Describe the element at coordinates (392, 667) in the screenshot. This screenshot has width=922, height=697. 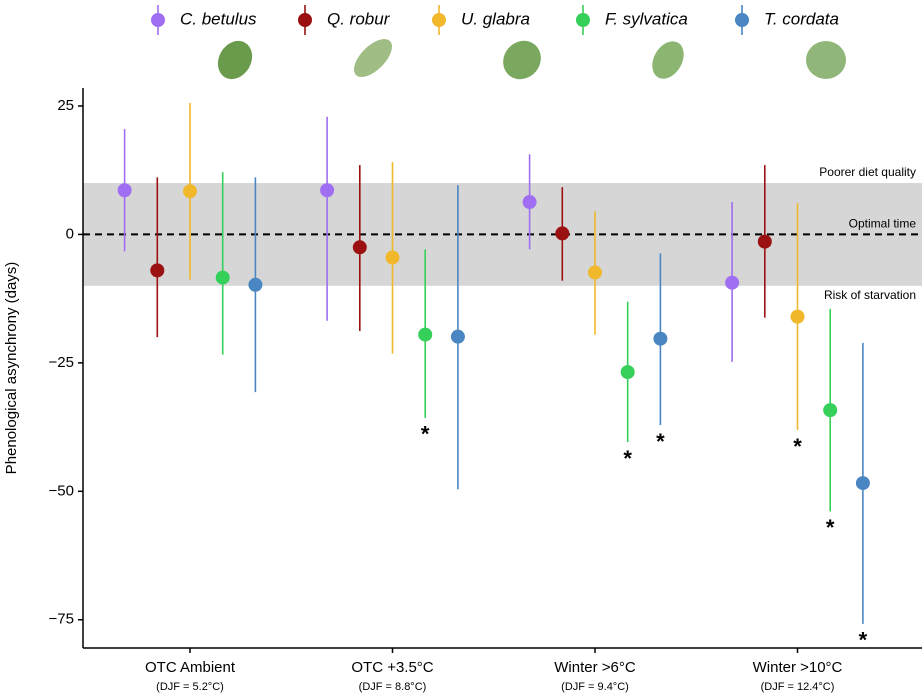
I see `x-tick-label: OTC +3.5°C` at that location.